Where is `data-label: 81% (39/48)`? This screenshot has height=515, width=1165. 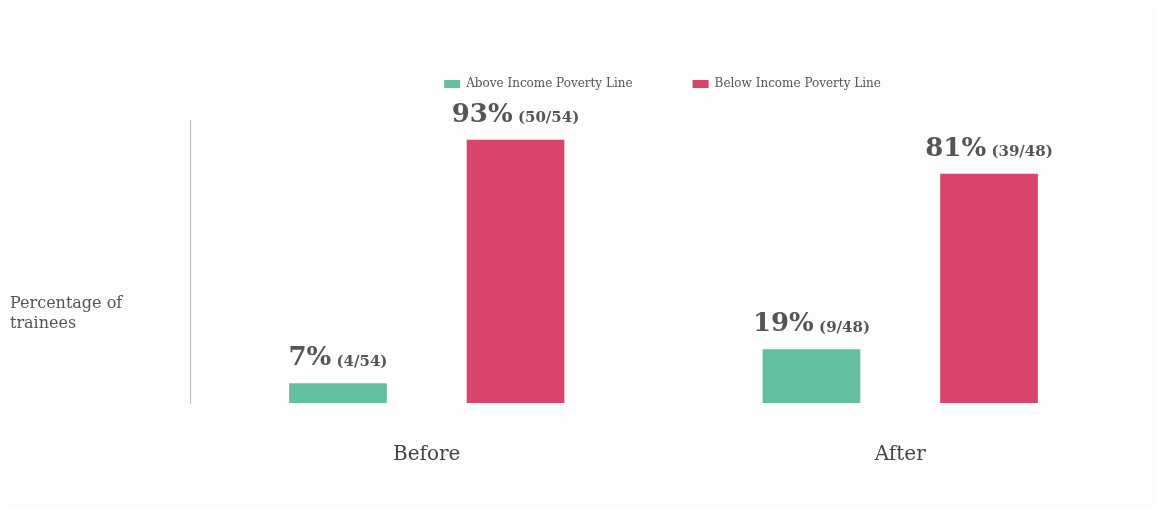 data-label: 81% (39/48) is located at coordinates (989, 146).